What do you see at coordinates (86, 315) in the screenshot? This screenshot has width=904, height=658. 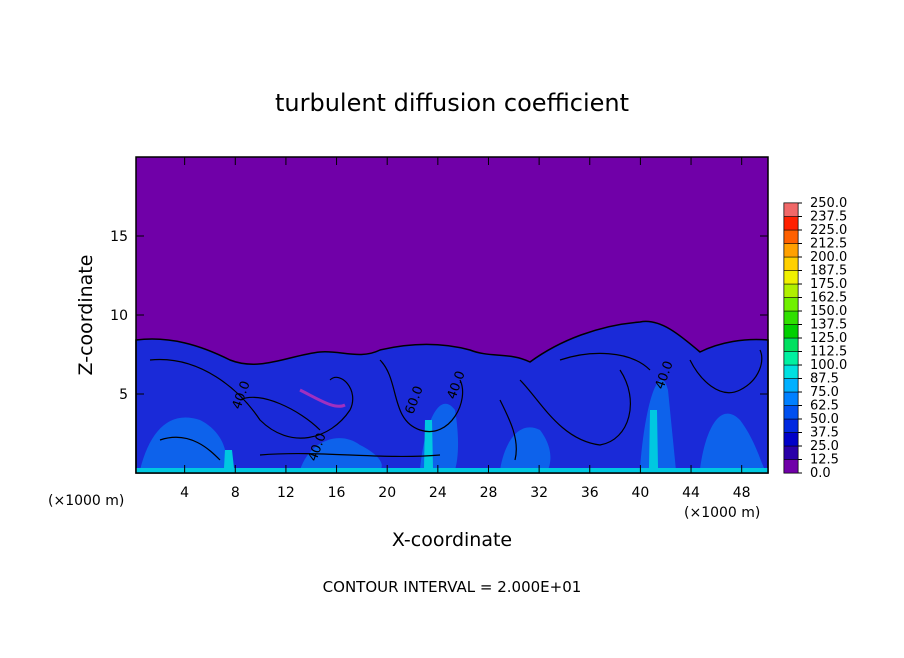 I see `y-axis-label: Z-coordinate` at bounding box center [86, 315].